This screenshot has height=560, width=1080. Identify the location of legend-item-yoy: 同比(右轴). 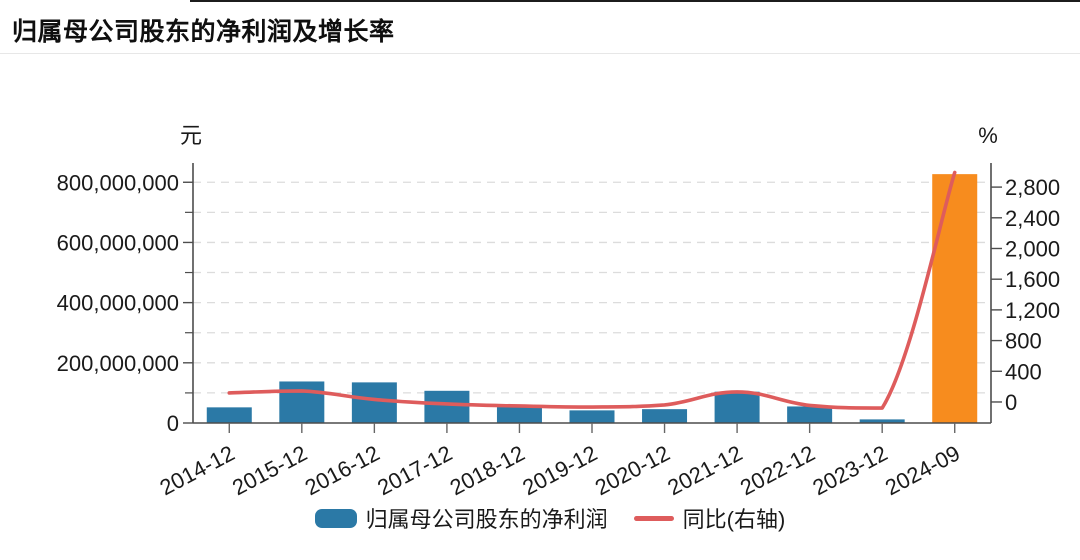
(709, 518).